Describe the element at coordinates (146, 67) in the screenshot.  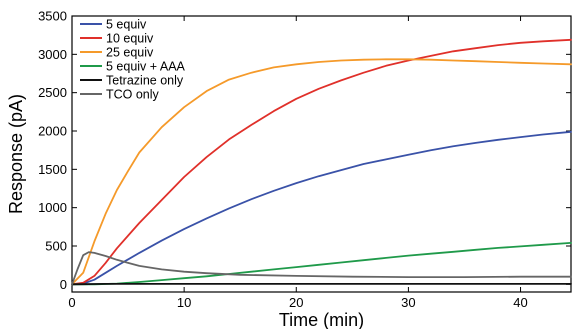
I see `legend-label-4: 5 equiv + AAA` at that location.